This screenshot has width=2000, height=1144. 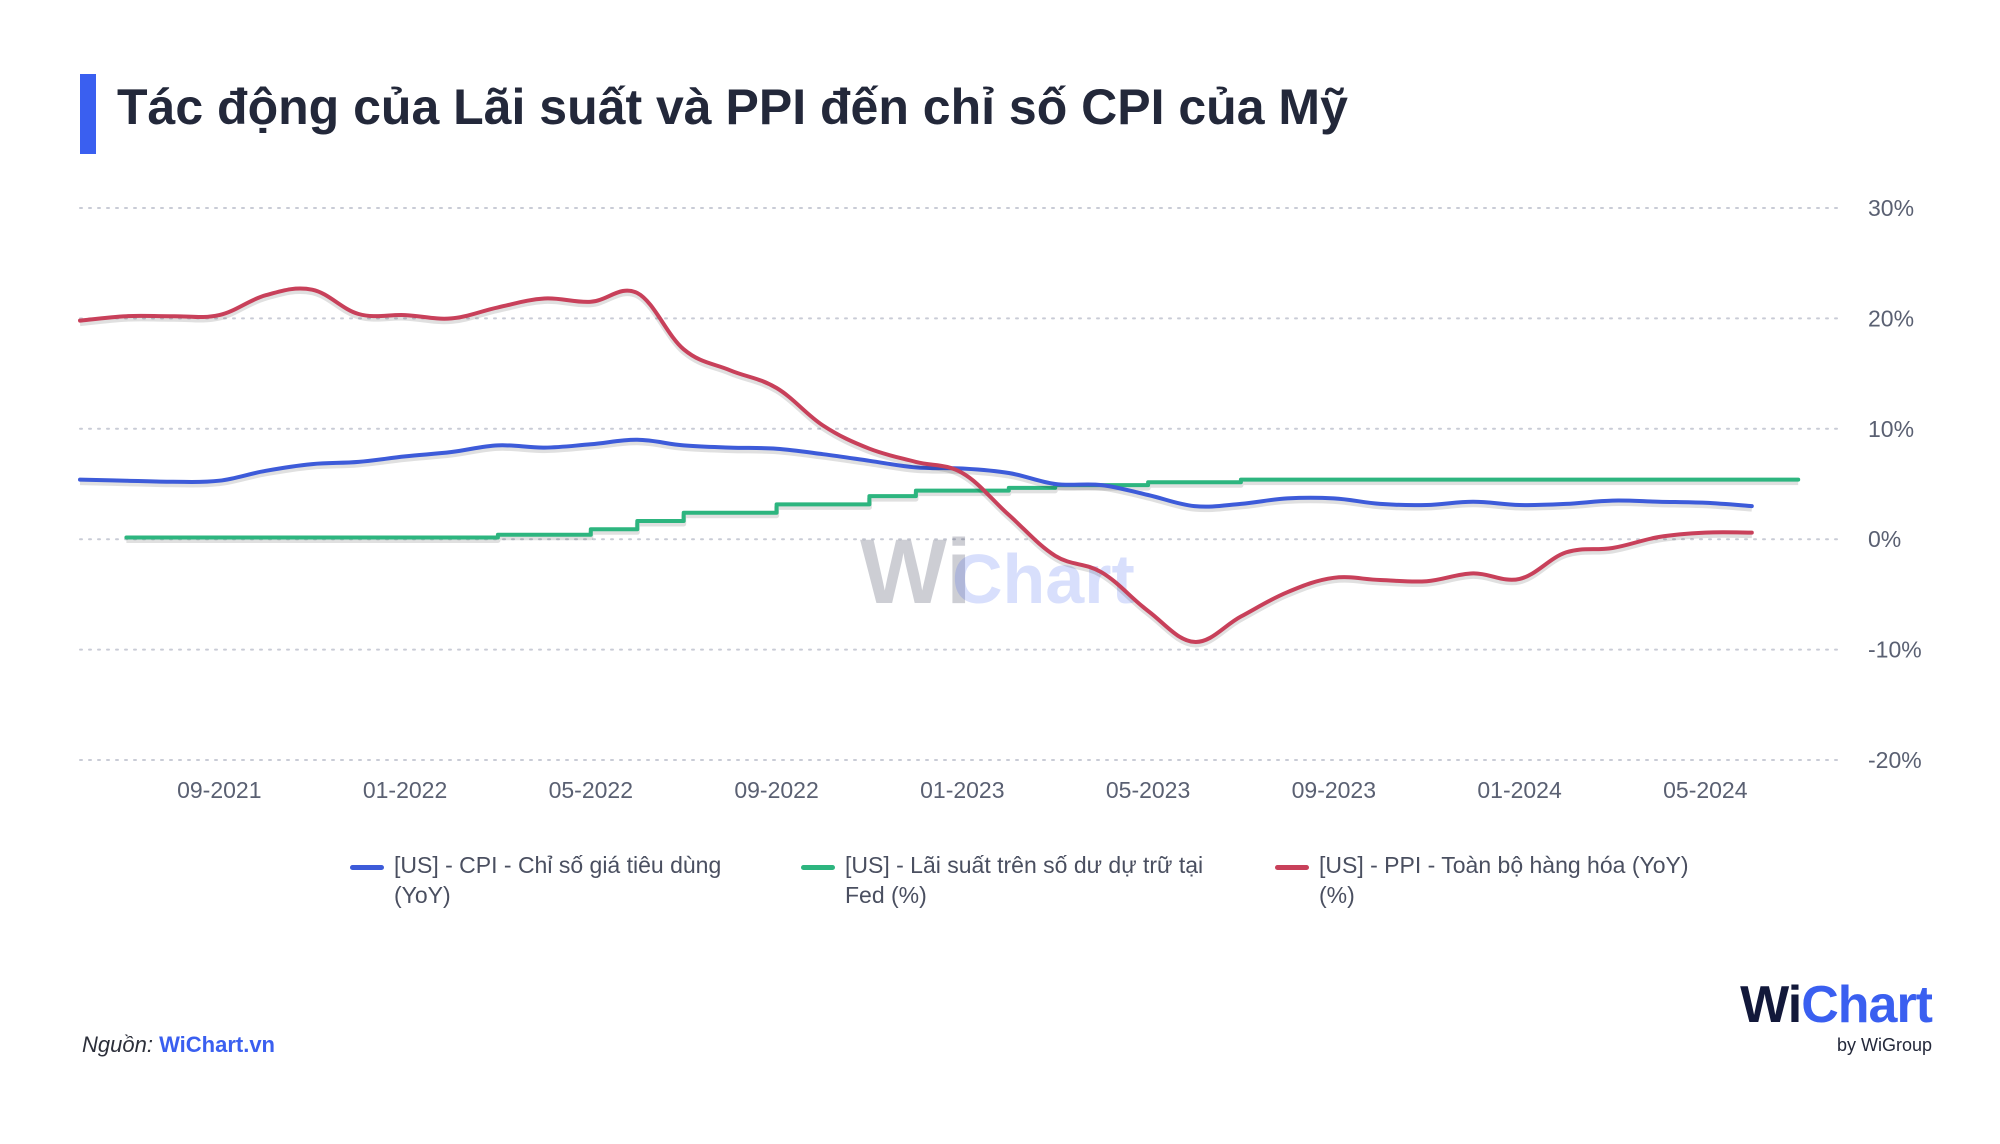 I want to click on x-tick-label: 05-2023, so click(x=1148, y=790).